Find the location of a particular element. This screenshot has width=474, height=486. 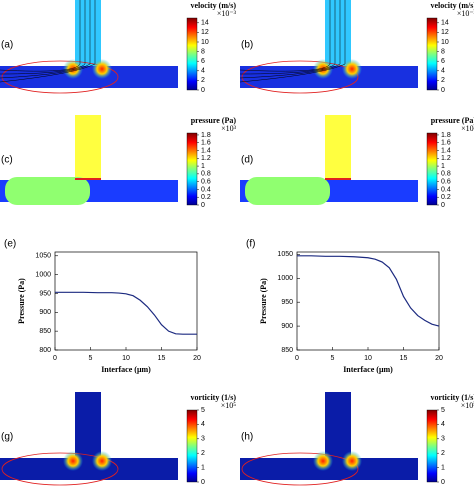

colorbar-exponent: ×10⁻³ is located at coordinates (227, 13).